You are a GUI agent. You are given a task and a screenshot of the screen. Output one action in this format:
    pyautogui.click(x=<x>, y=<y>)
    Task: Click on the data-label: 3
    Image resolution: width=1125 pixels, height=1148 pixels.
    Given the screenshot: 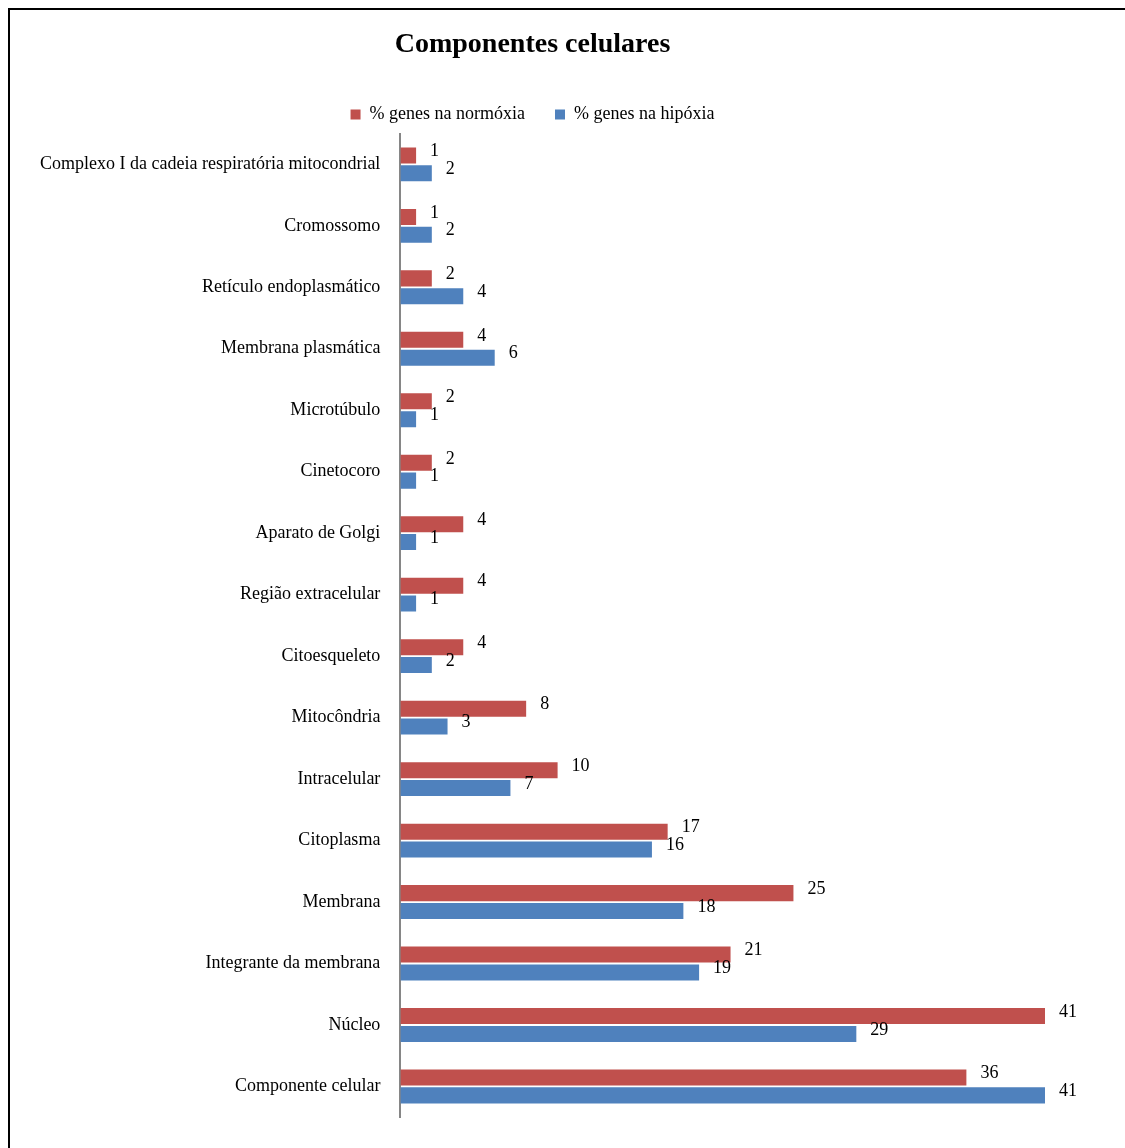 What is the action you would take?
    pyautogui.click(x=466, y=721)
    